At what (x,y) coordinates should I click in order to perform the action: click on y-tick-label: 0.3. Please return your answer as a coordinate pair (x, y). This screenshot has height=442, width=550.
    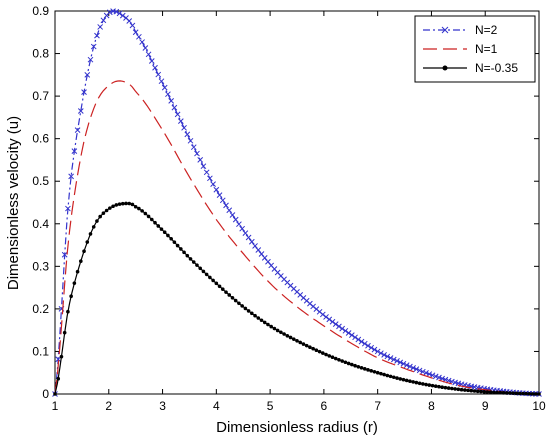
    Looking at the image, I should click on (40, 266).